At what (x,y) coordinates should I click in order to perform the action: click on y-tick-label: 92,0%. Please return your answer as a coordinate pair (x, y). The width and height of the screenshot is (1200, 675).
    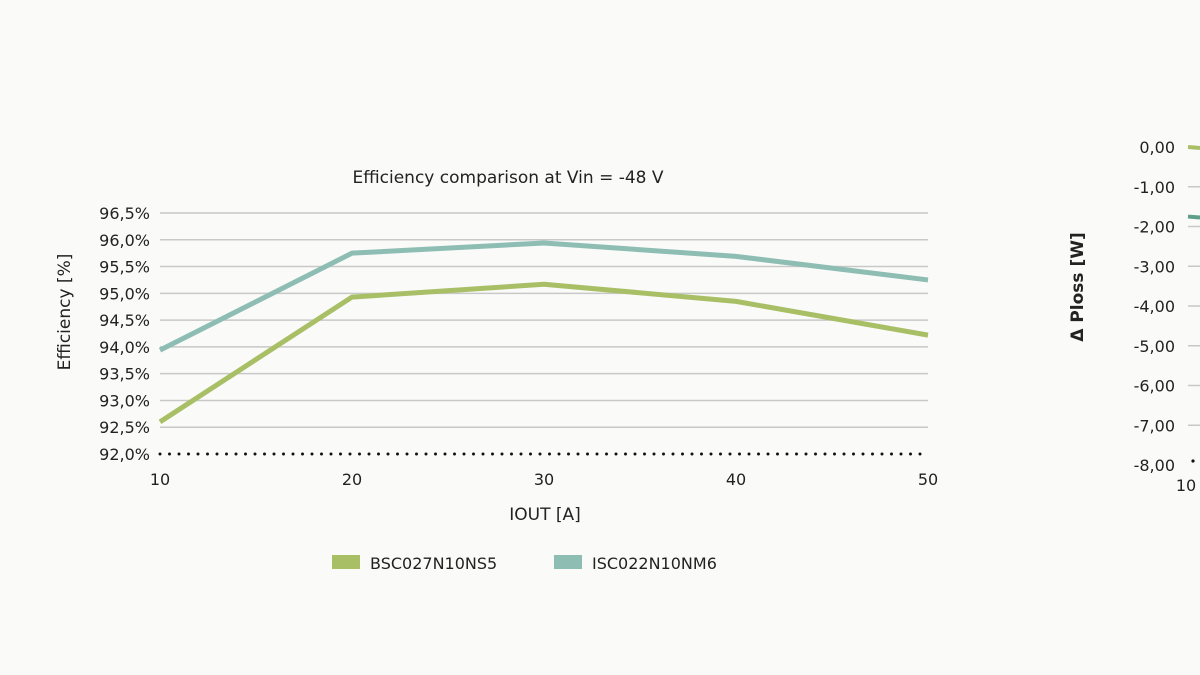
    Looking at the image, I should click on (124, 454).